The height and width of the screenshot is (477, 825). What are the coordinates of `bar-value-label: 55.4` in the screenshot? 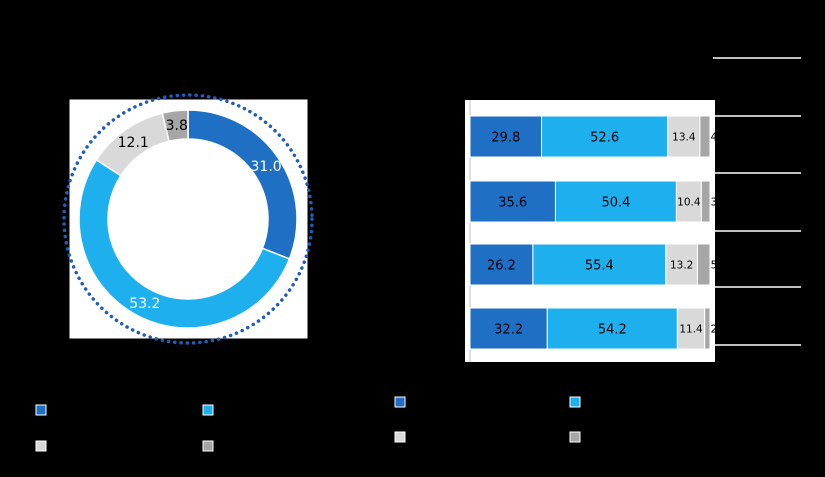 It's located at (599, 266).